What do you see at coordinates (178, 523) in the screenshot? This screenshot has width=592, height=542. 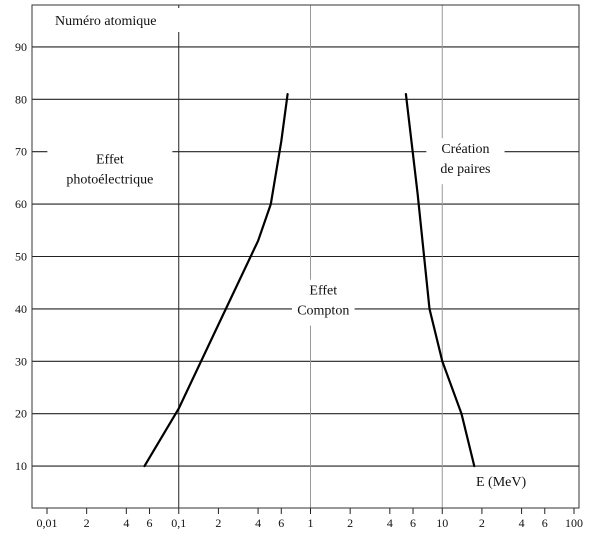 I see `x-tick-label: 0,1` at bounding box center [178, 523].